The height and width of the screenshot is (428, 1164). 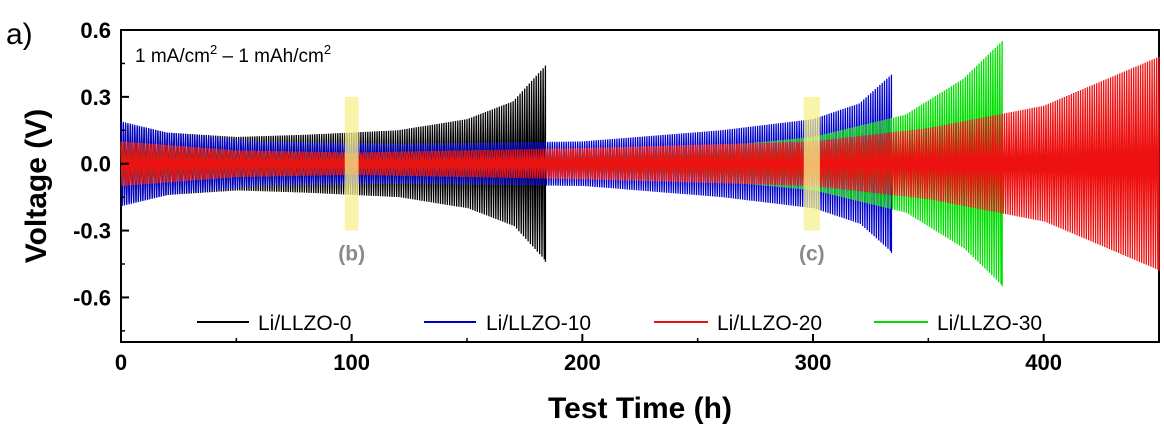 What do you see at coordinates (1043, 362) in the screenshot?
I see `x-tick-label-400: 400` at bounding box center [1043, 362].